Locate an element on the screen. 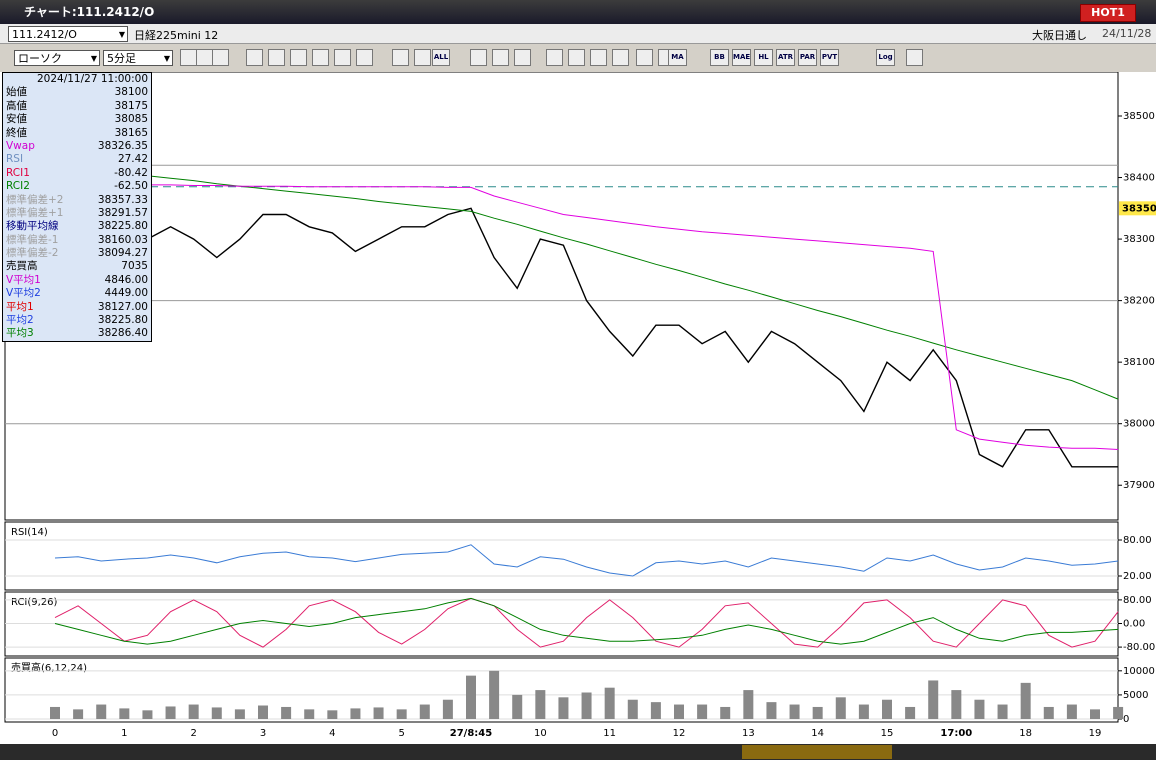 The width and height of the screenshot is (1156, 760). info-value: 38100 is located at coordinates (131, 92).